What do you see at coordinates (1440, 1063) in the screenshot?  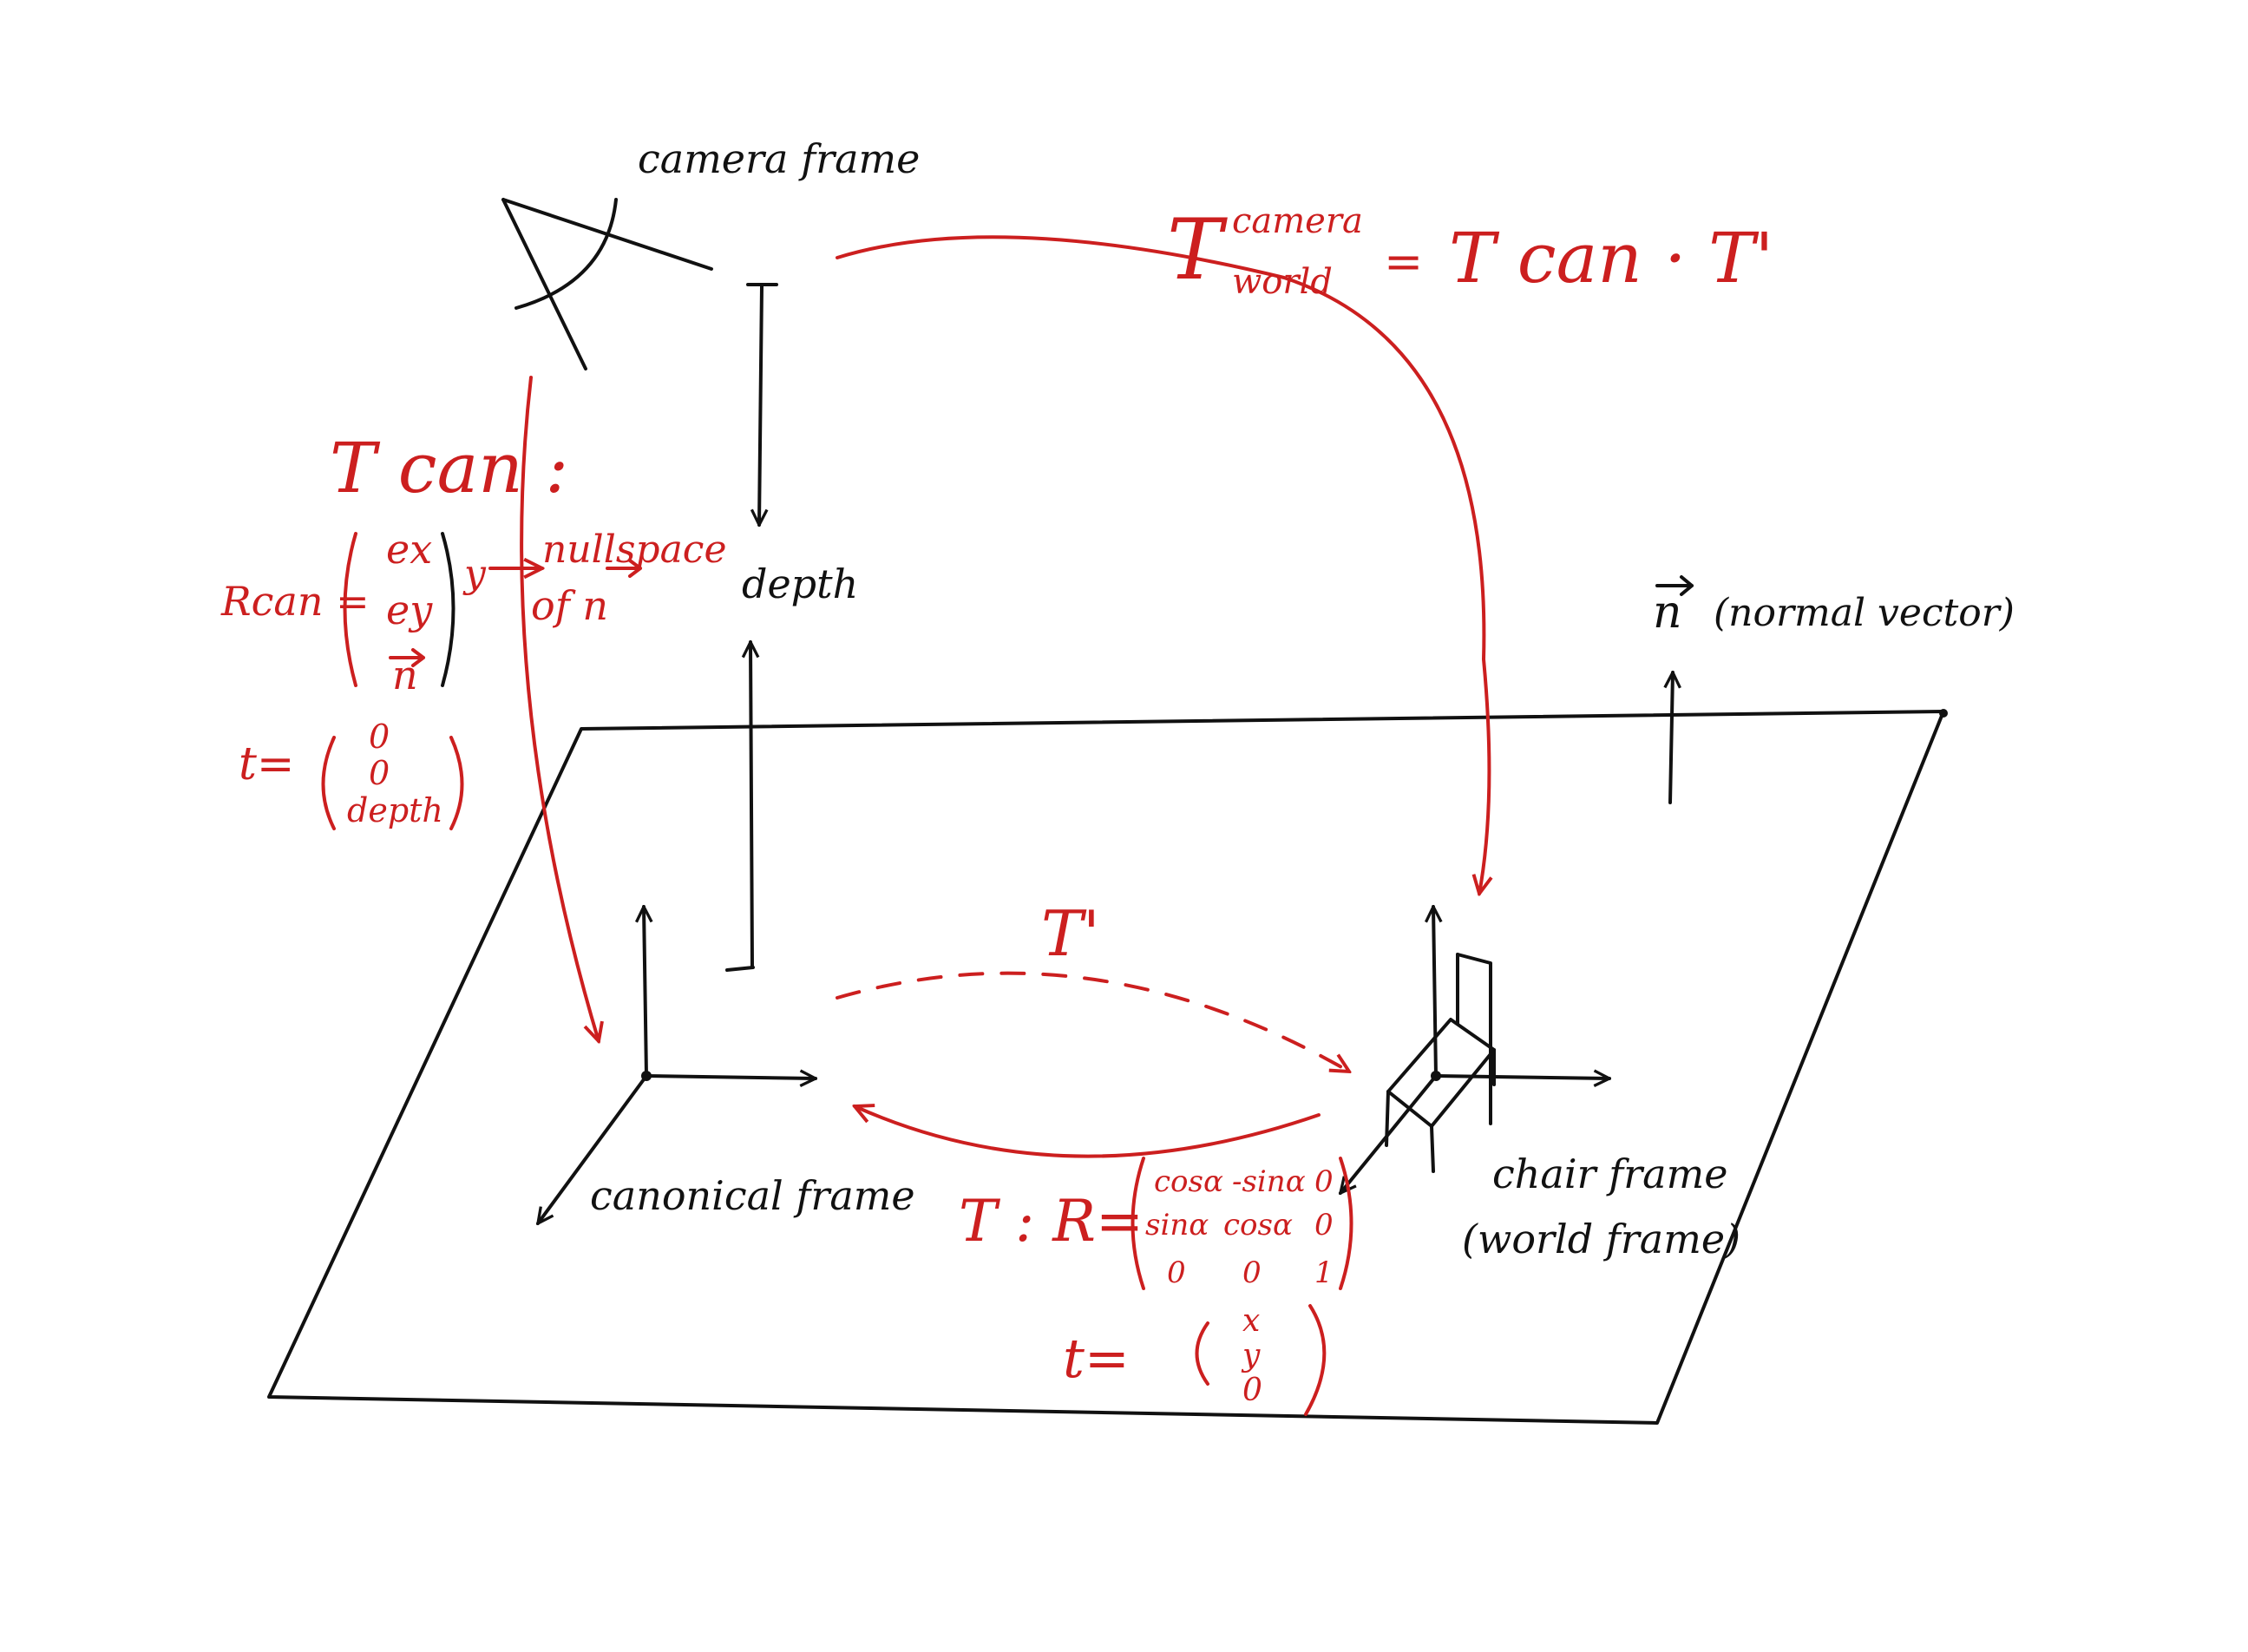 I see `chair-icon` at bounding box center [1440, 1063].